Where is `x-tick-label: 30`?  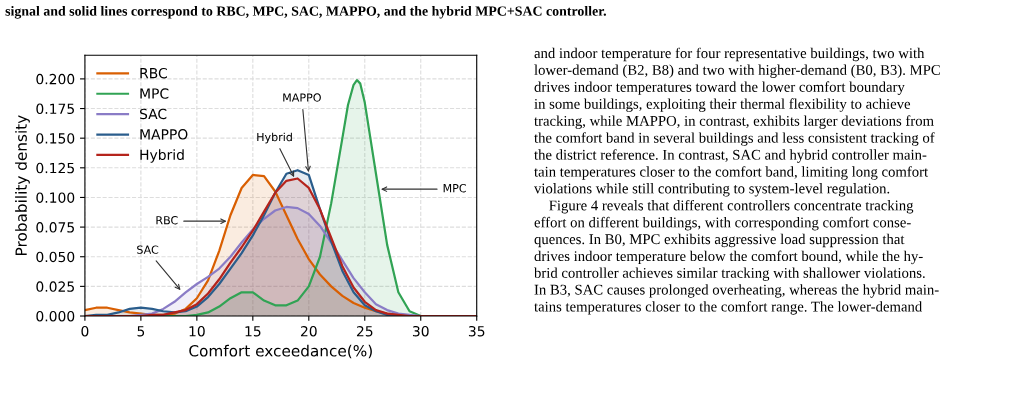
x-tick-label: 30 is located at coordinates (420, 331).